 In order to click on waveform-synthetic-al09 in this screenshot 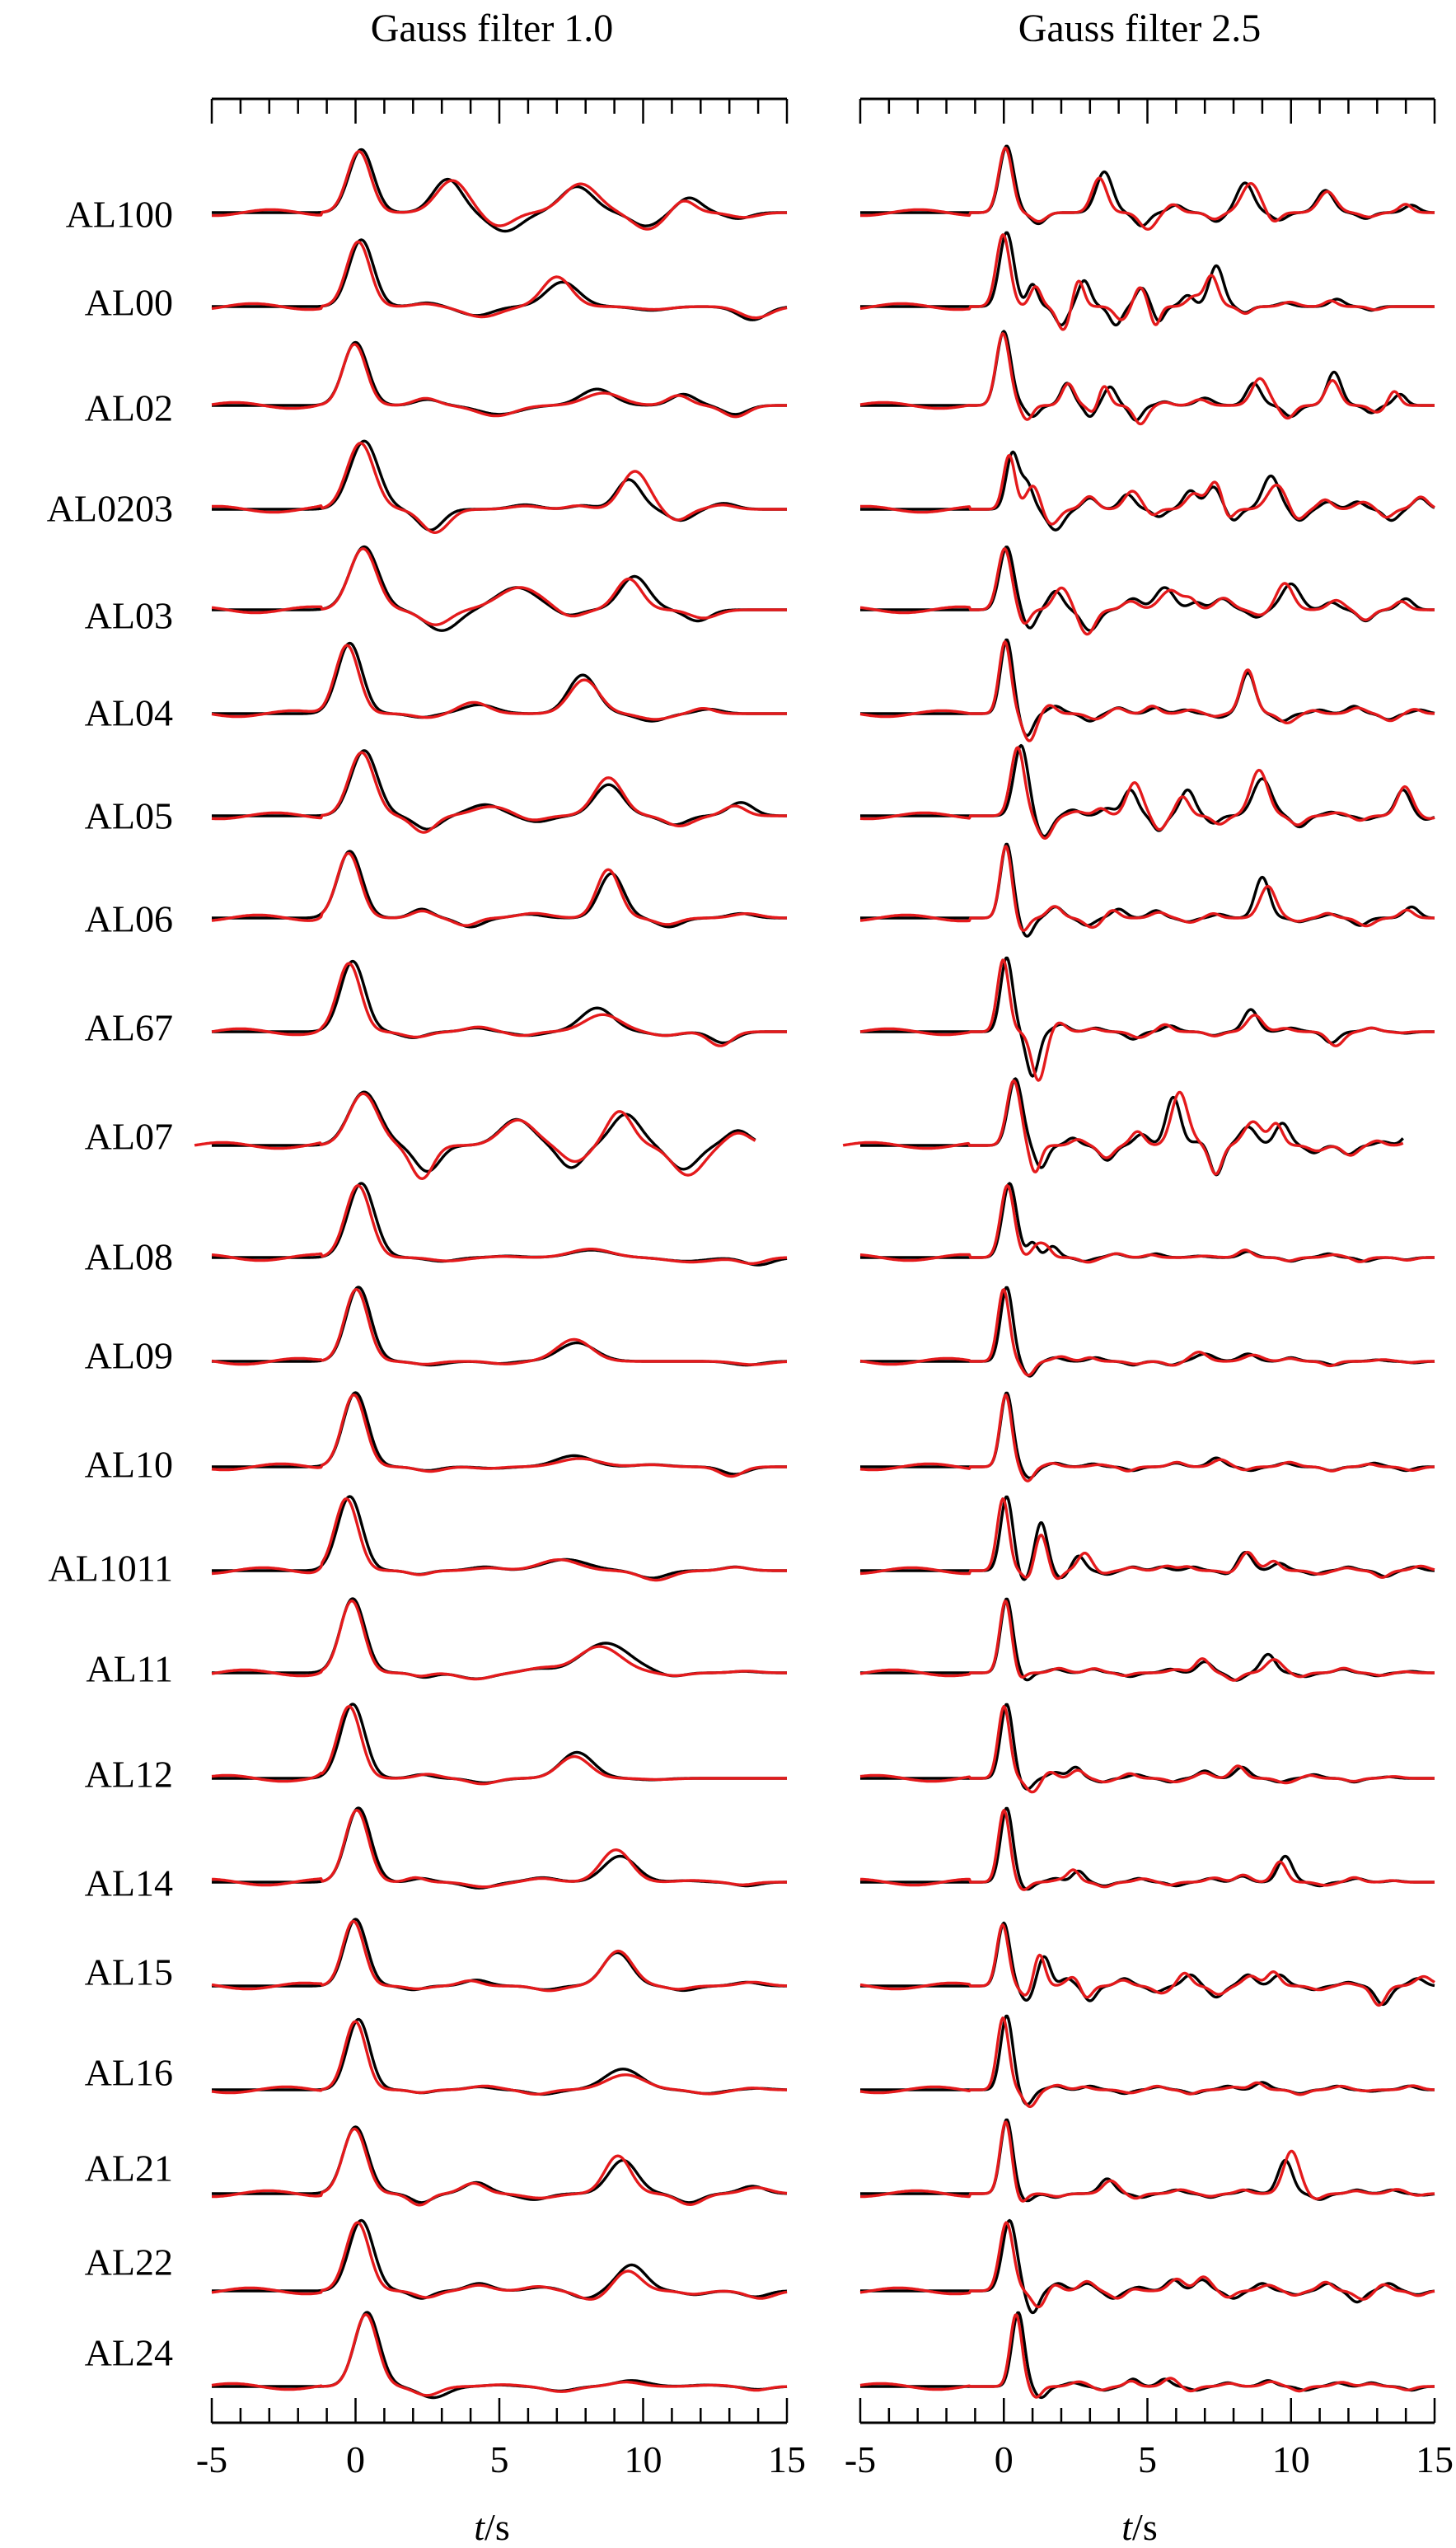, I will do `click(499, 1327)`.